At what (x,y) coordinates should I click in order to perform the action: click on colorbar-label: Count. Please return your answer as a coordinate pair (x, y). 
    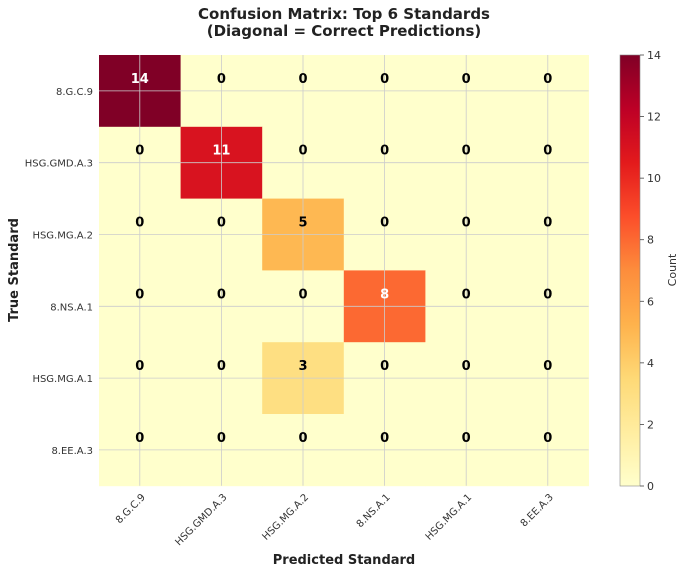
    Looking at the image, I should click on (672, 269).